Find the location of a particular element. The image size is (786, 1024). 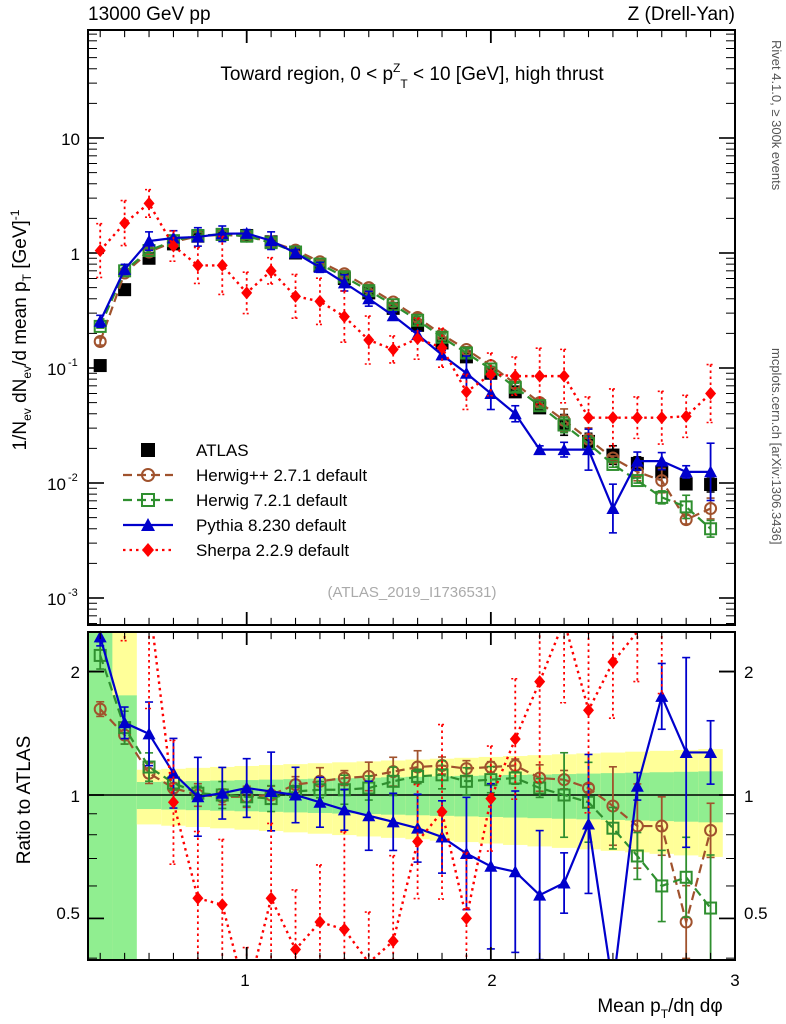

svg-text: Ratio to ATLAS is located at coordinates (24, 800).